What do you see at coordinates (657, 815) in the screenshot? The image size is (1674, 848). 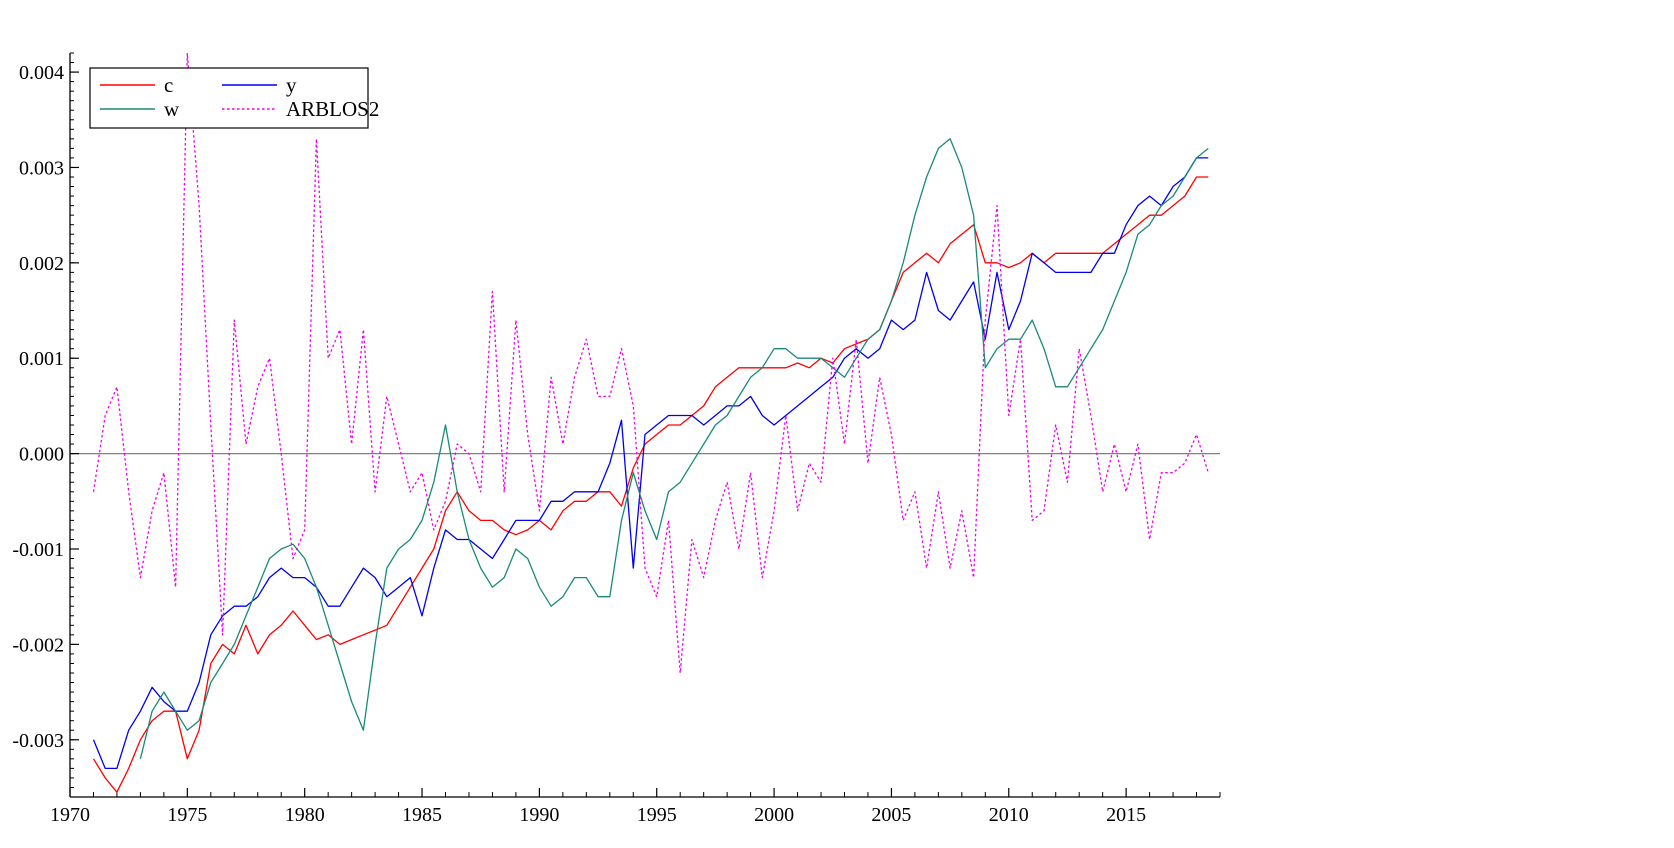 I see `x-tick-label: 1995` at bounding box center [657, 815].